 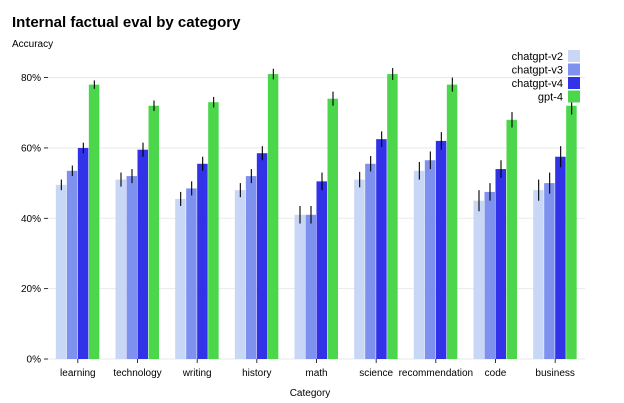 What do you see at coordinates (31, 78) in the screenshot?
I see `y-tick-label: 80%` at bounding box center [31, 78].